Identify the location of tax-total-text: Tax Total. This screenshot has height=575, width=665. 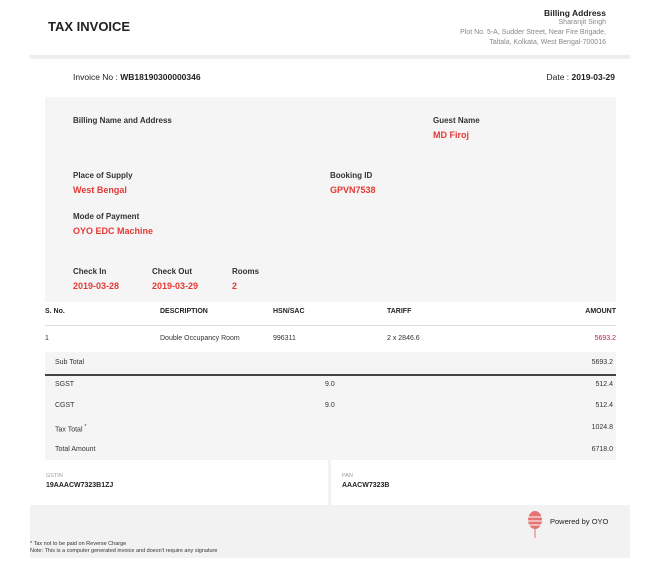
(69, 430).